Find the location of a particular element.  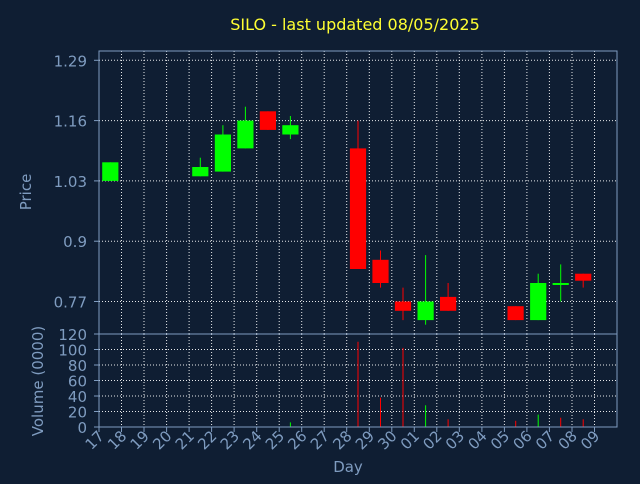

volume-tick-label: 120 is located at coordinates (72, 335).